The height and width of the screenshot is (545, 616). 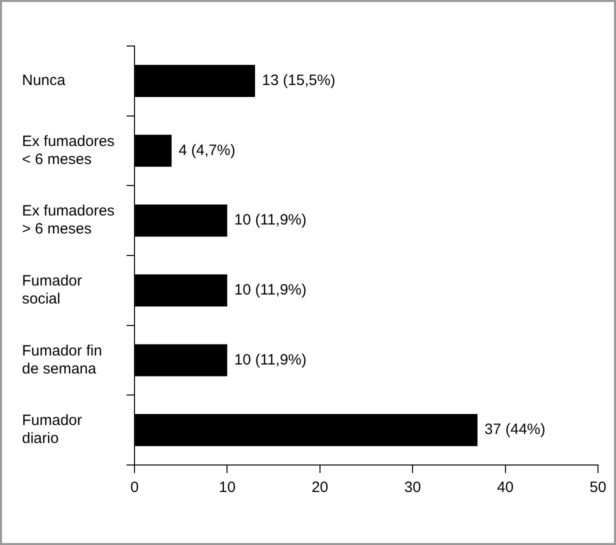 What do you see at coordinates (227, 487) in the screenshot?
I see `x-tick-label: 10` at bounding box center [227, 487].